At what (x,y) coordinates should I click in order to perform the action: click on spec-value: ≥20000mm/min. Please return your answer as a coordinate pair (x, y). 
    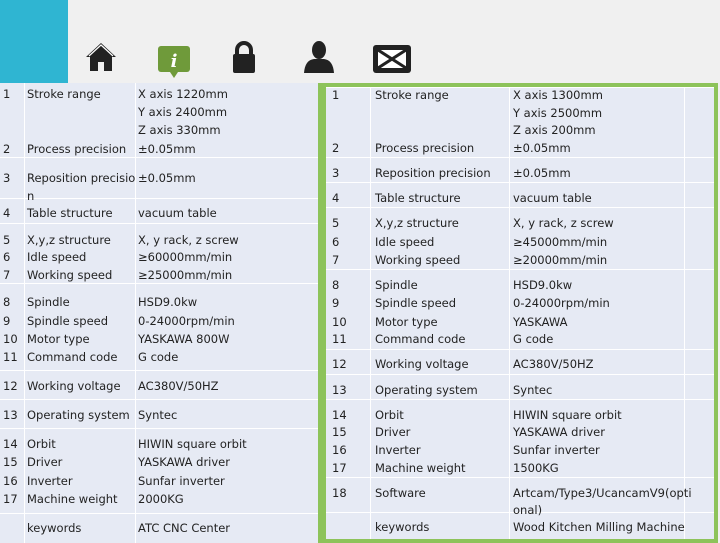
    Looking at the image, I should click on (560, 260).